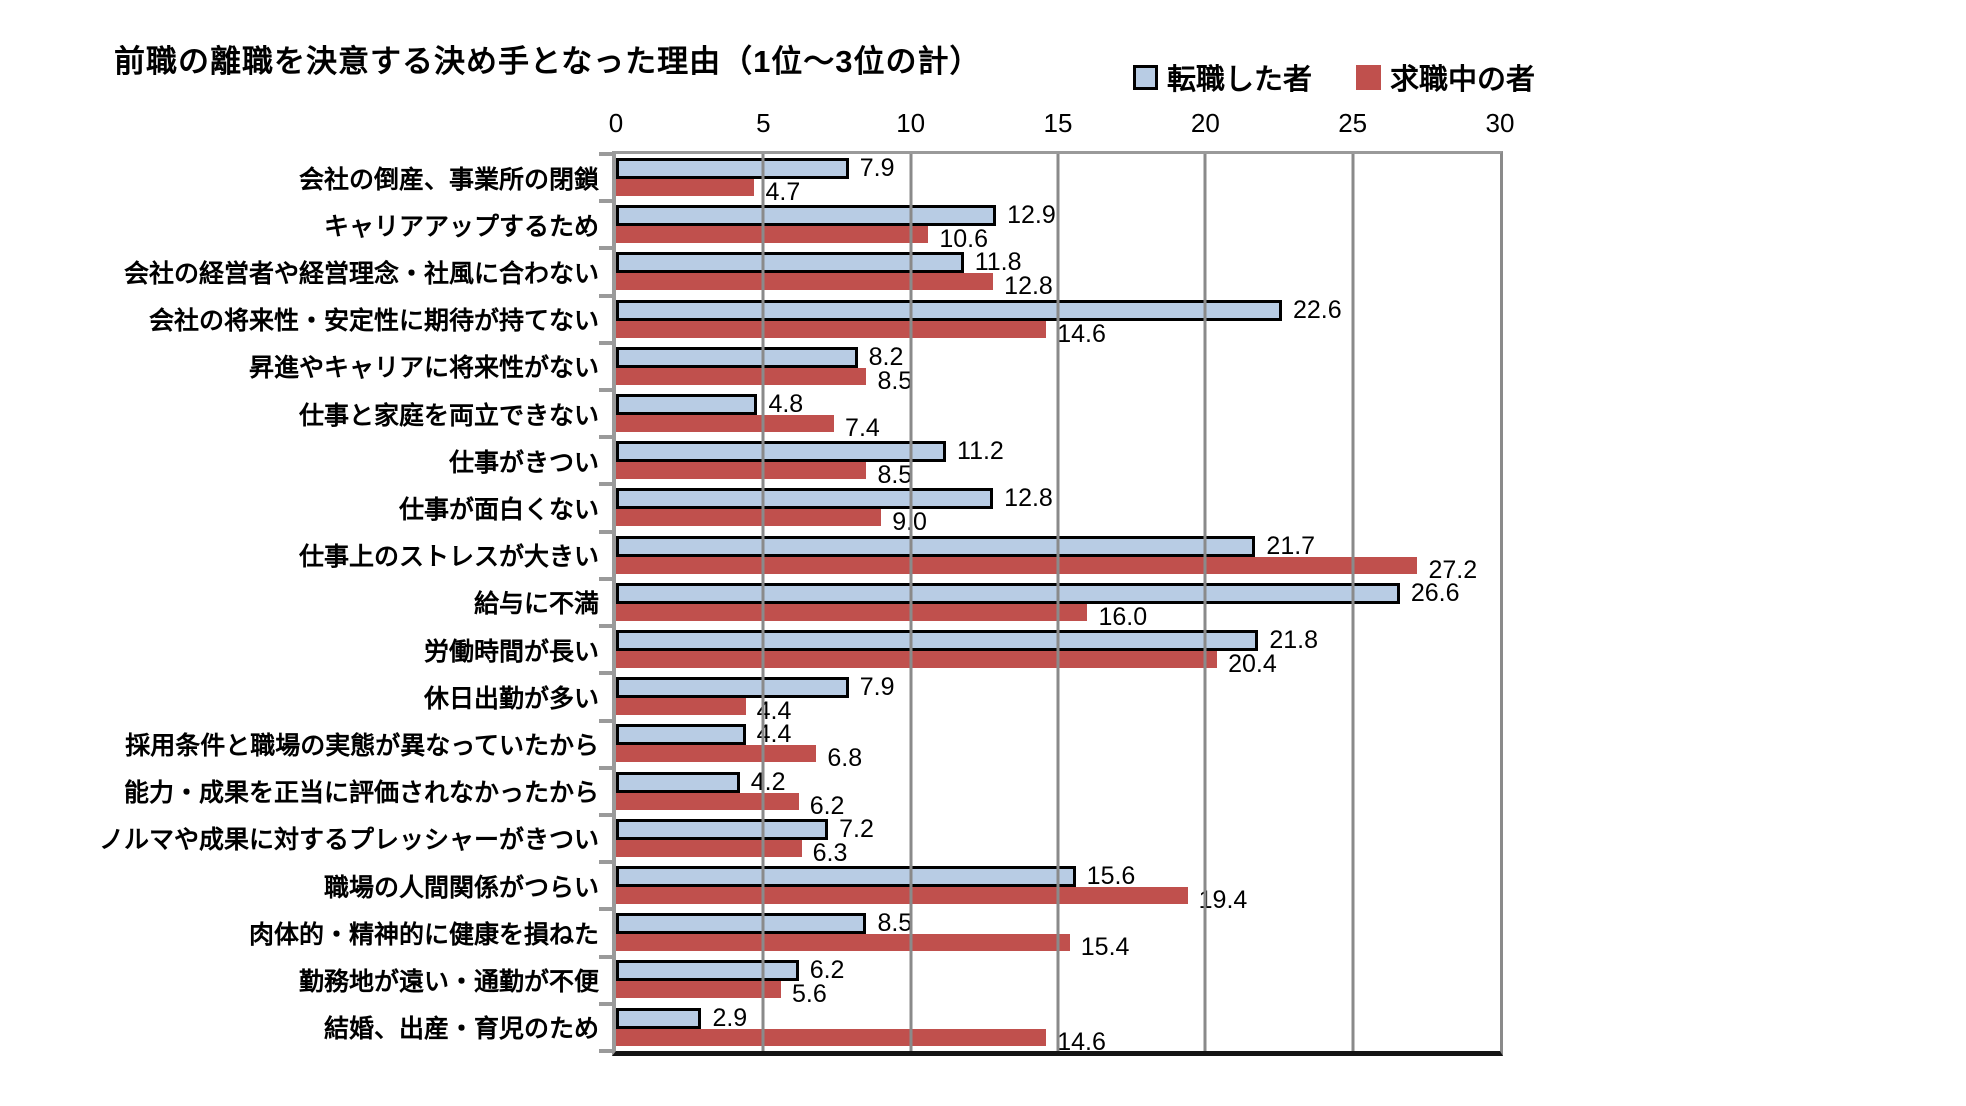 The height and width of the screenshot is (1106, 1966). I want to click on category-row: 仕事と家庭を両立できない 4.8 7.4, so click(899, 415).